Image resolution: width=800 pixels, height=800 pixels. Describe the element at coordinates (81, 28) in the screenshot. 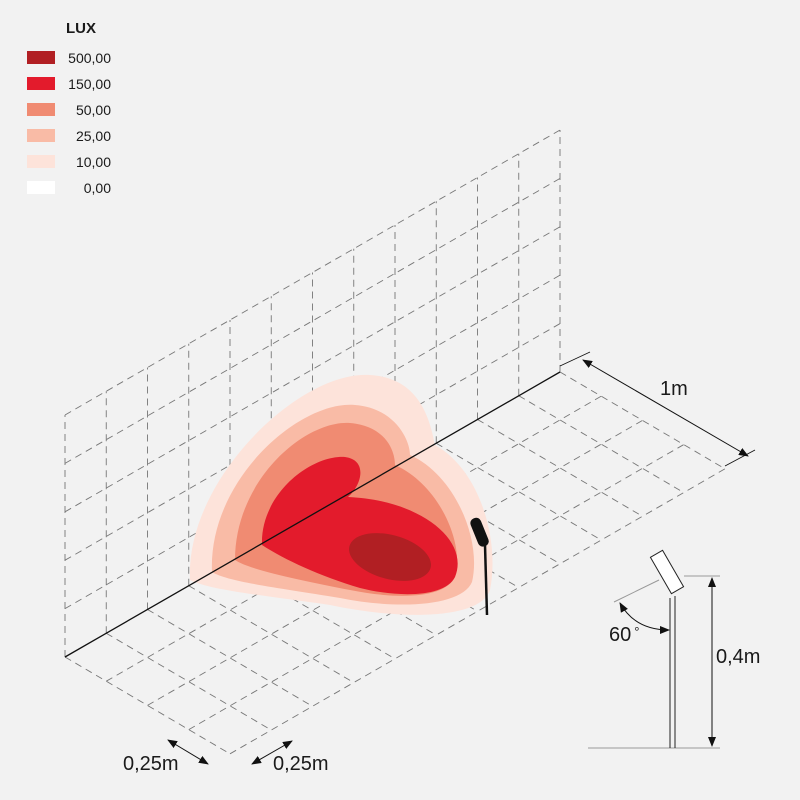

I see `legend-title: LUX` at that location.